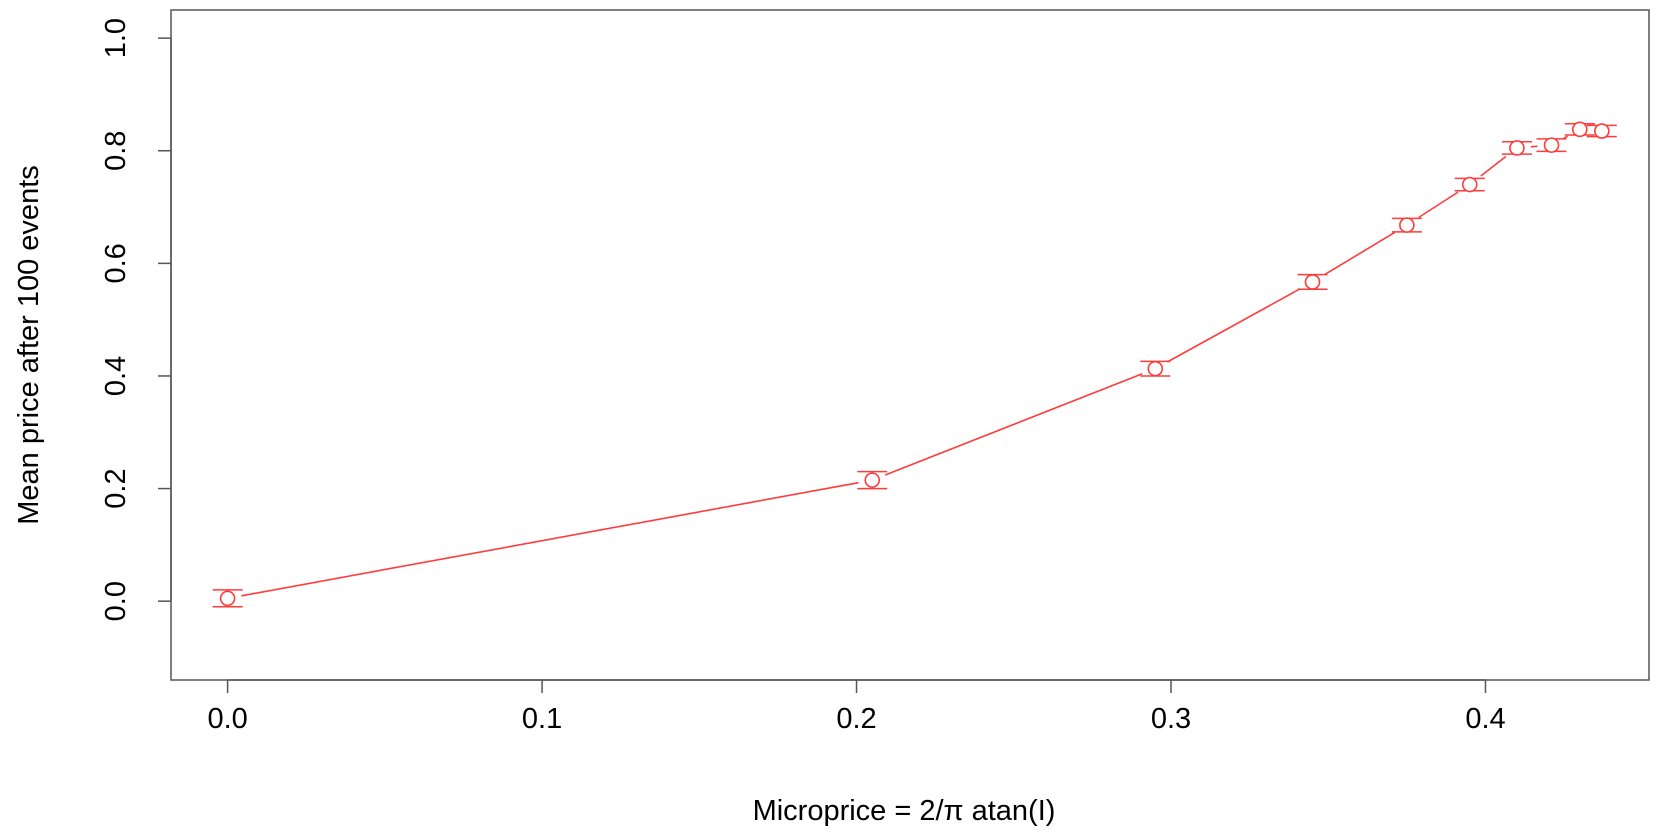  What do you see at coordinates (1171, 719) in the screenshot?
I see `x-tick-label: 0.3` at bounding box center [1171, 719].